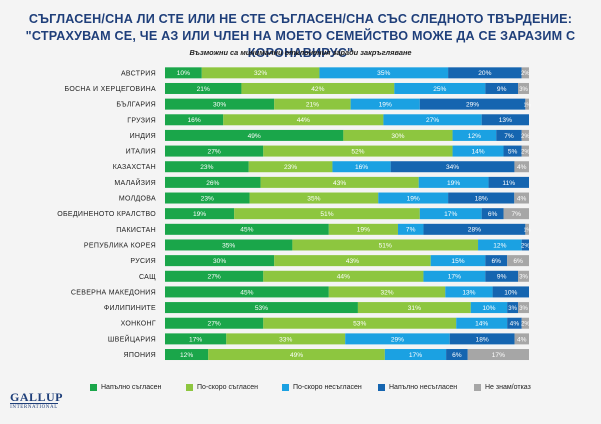 The height and width of the screenshot is (424, 601). I want to click on category-label: БОСНА И ХЕРЦЕГОВИНА, so click(111, 89).